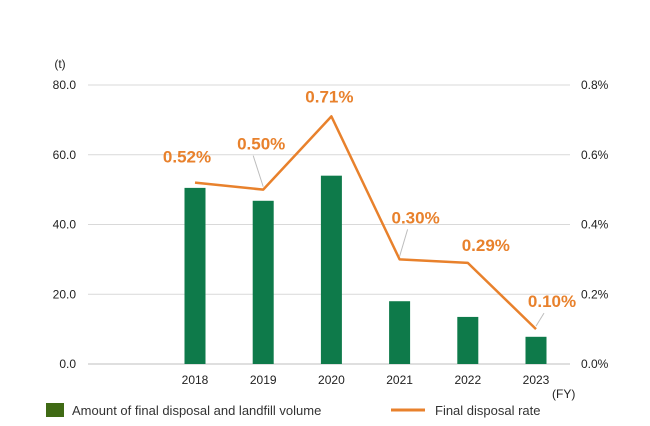  Describe the element at coordinates (366, 380) in the screenshot. I see `x-axis: 2018 2019 2020 2021 2022 2023` at that location.